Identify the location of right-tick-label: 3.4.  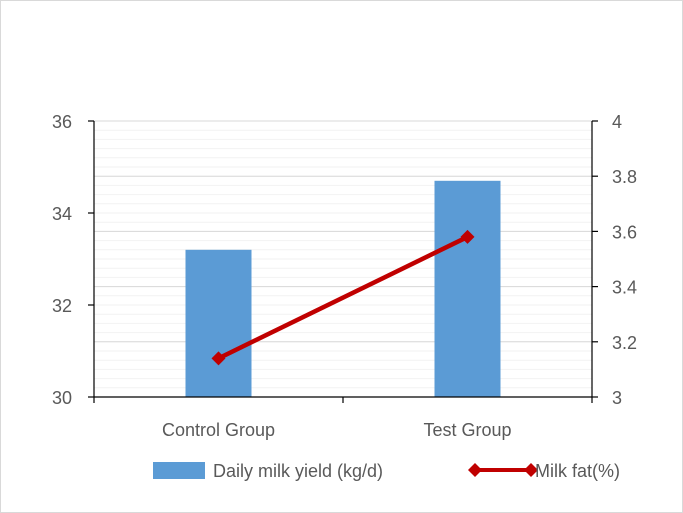
(624, 288).